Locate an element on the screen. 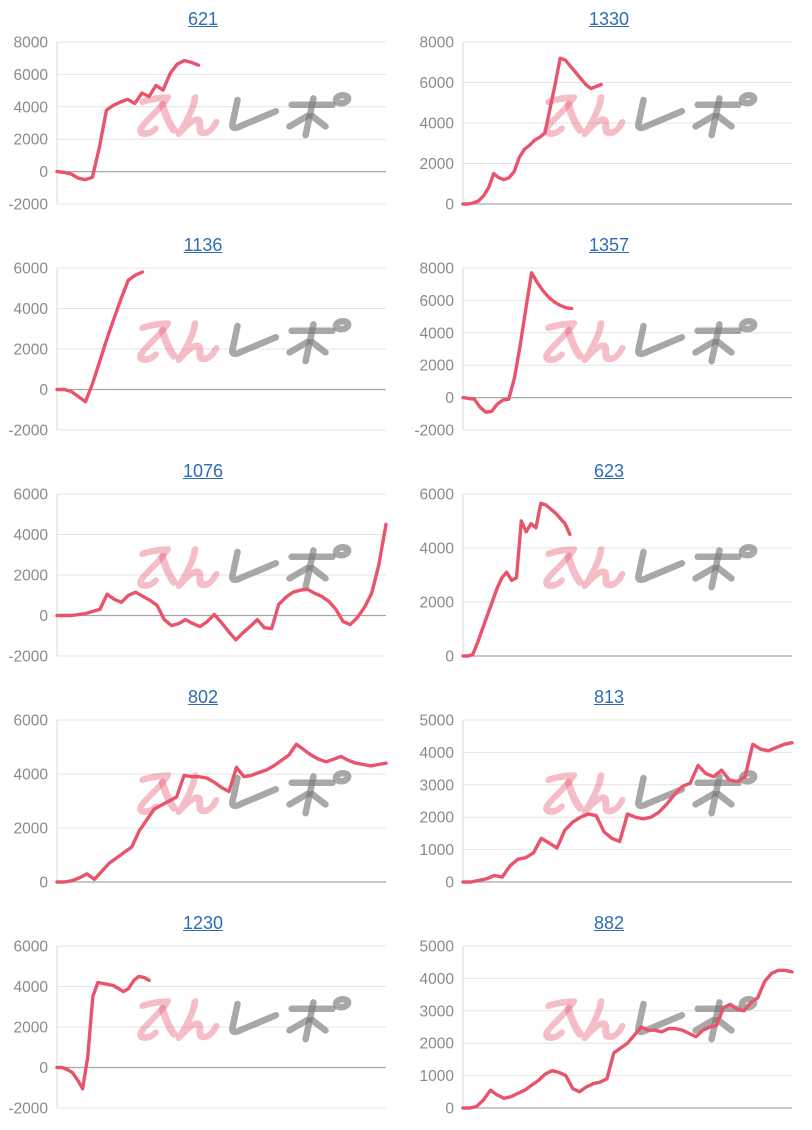 The image size is (812, 1130). chart-cell: 623 6000 4000 2000 0 is located at coordinates (609, 565).